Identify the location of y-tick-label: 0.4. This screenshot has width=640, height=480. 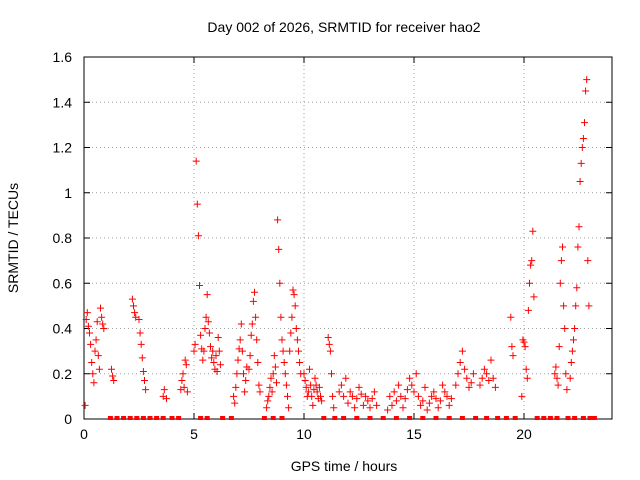
(63, 329).